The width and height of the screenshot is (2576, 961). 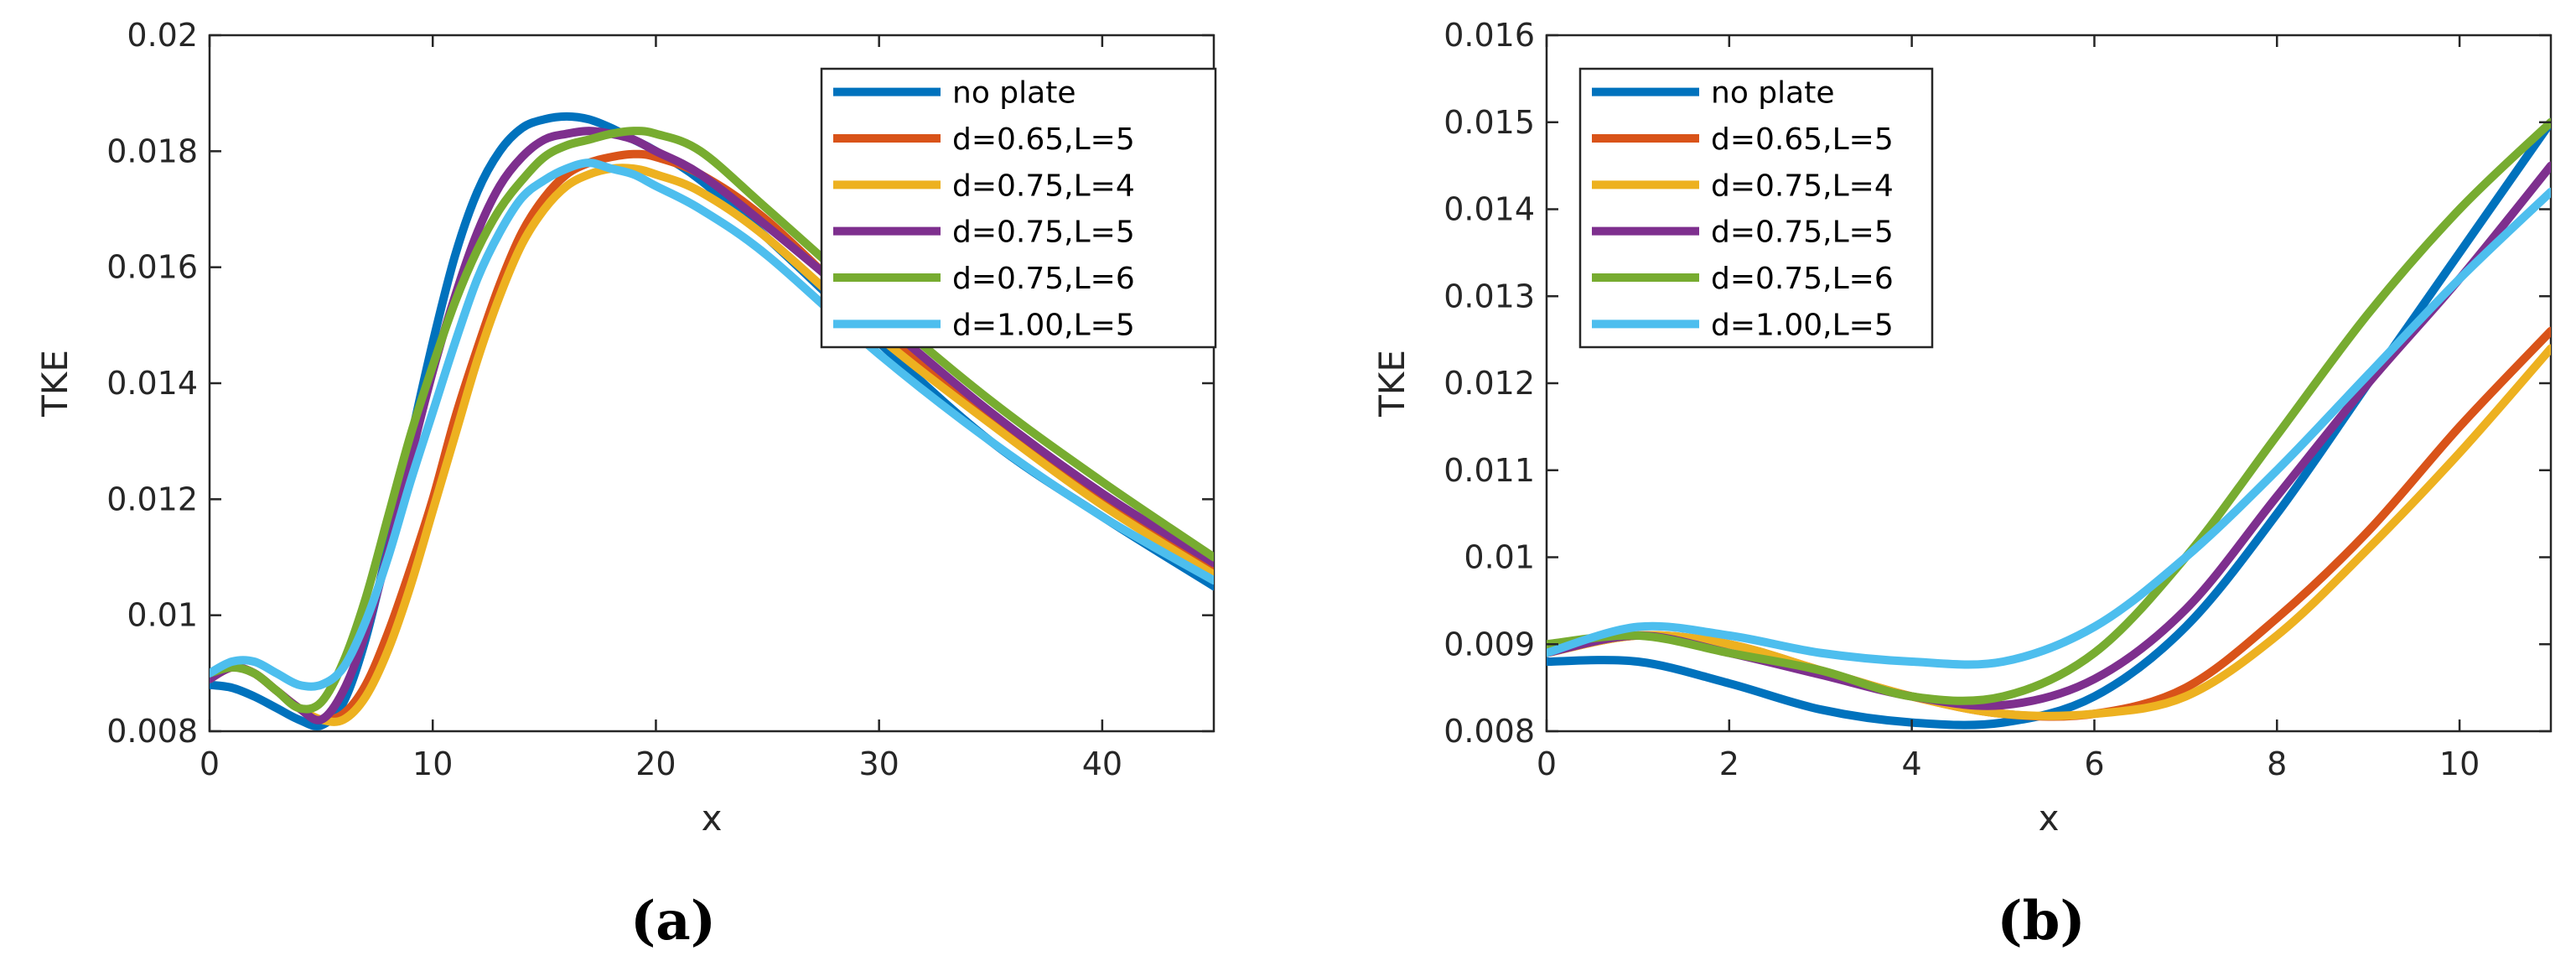 I want to click on x-tick-label: 30, so click(x=878, y=763).